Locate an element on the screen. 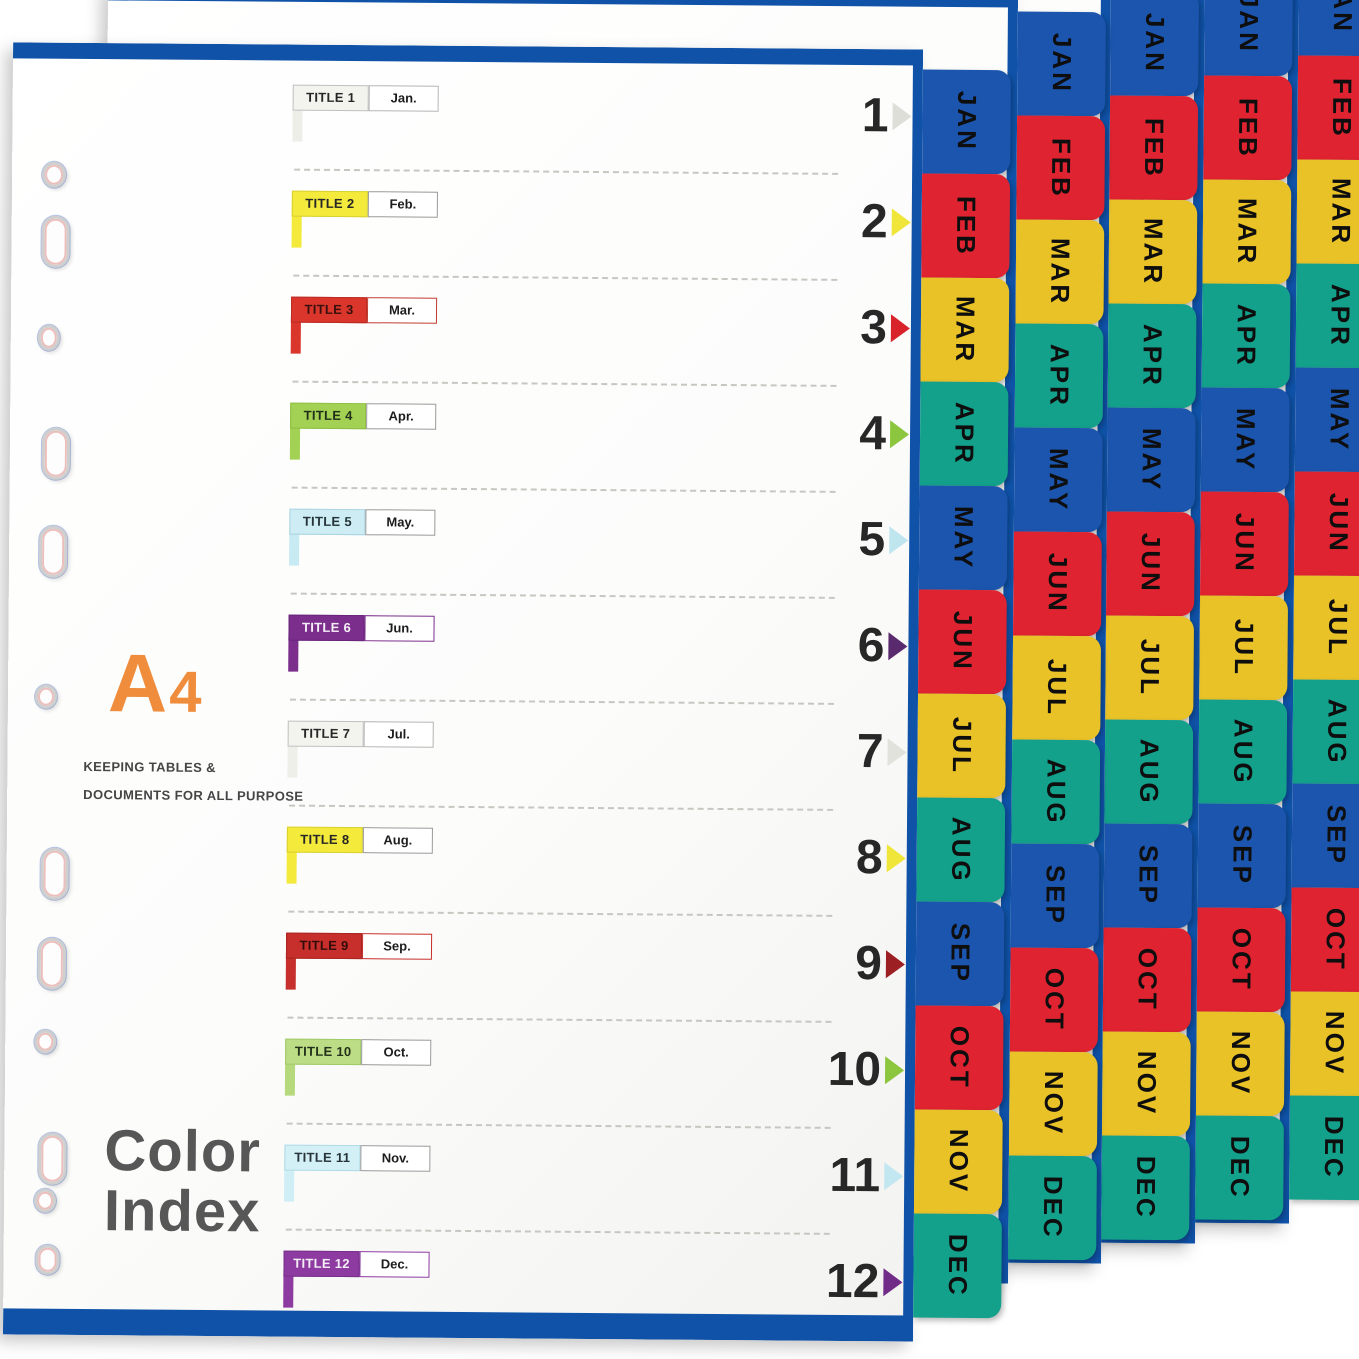 The image size is (1359, 1359). row-number: 9 is located at coordinates (868, 964).